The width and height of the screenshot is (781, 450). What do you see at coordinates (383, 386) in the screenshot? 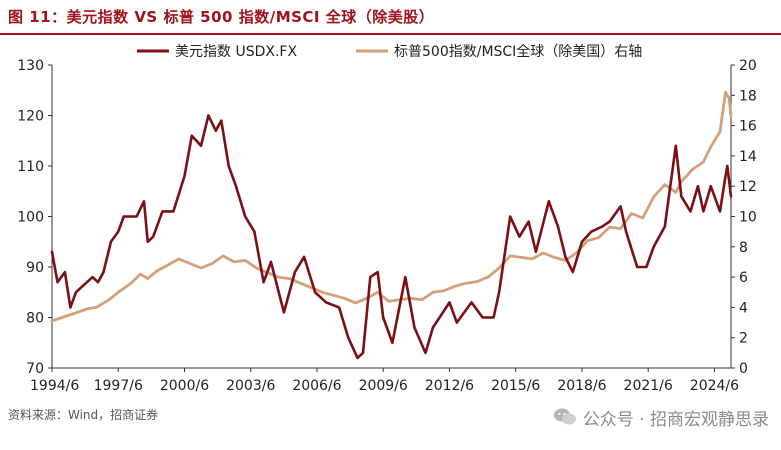
I see `x-axis-tick-label: 2009/6` at bounding box center [383, 386].